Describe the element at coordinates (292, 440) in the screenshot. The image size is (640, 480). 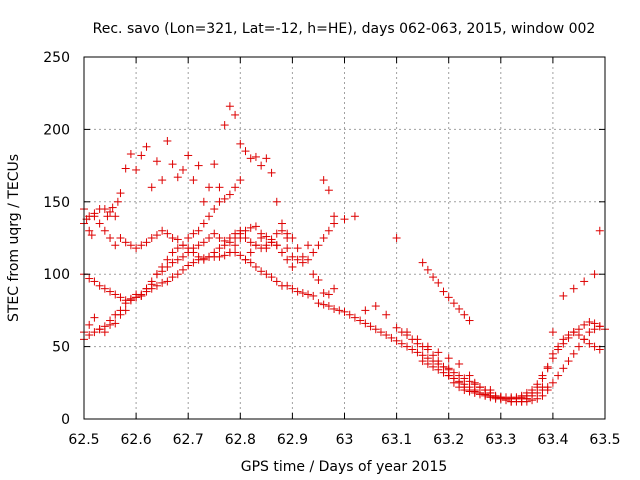
I see `x-tick-label: 62.9` at that location.